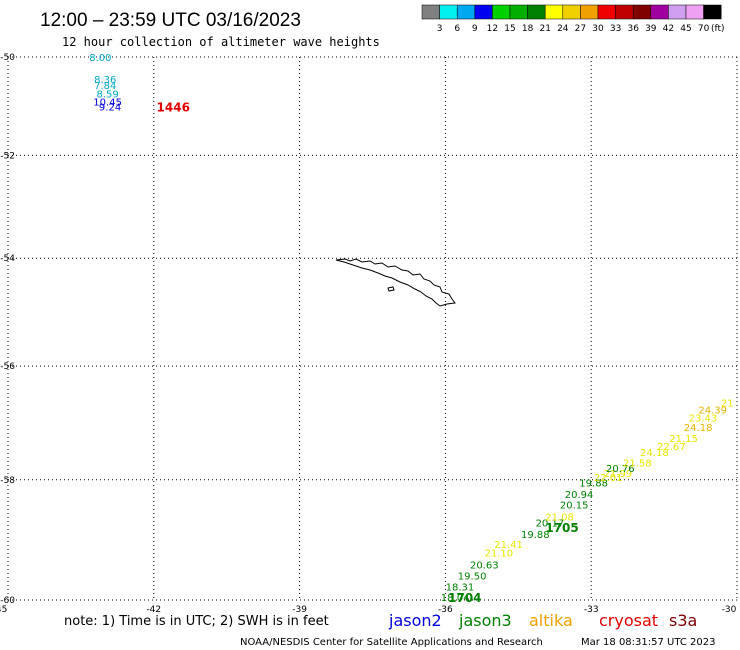 The height and width of the screenshot is (650, 740). I want to click on wave-height-label: 8.59, so click(107, 94).